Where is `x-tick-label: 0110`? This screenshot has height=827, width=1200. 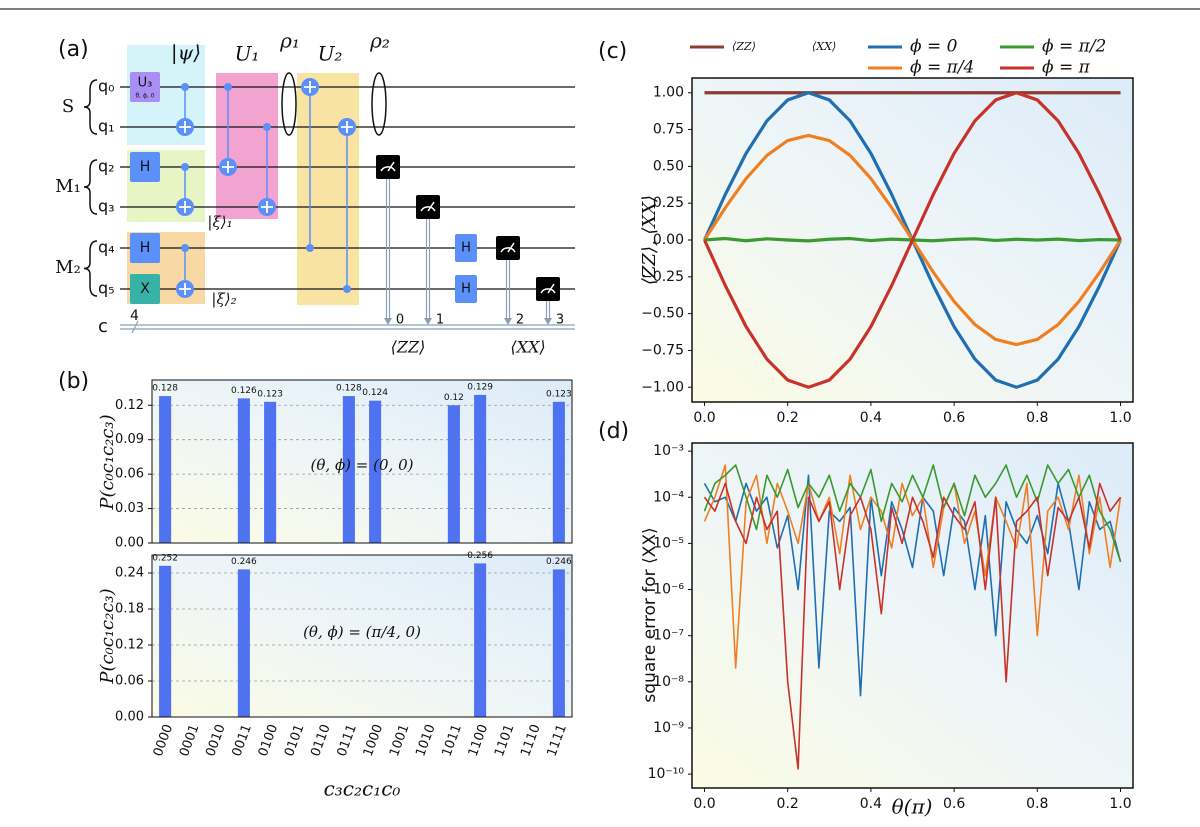
x-tick-label: 0110 is located at coordinates (320, 740).